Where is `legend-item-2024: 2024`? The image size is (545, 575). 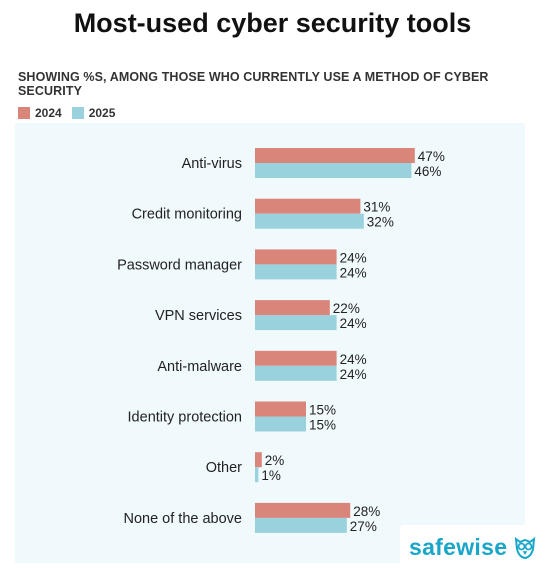
legend-item-2024: 2024 is located at coordinates (40, 113).